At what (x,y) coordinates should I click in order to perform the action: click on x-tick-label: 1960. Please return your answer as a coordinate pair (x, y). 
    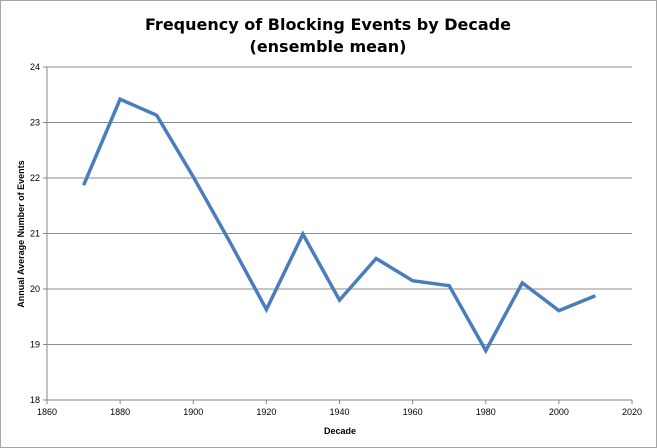
    Looking at the image, I should click on (413, 412).